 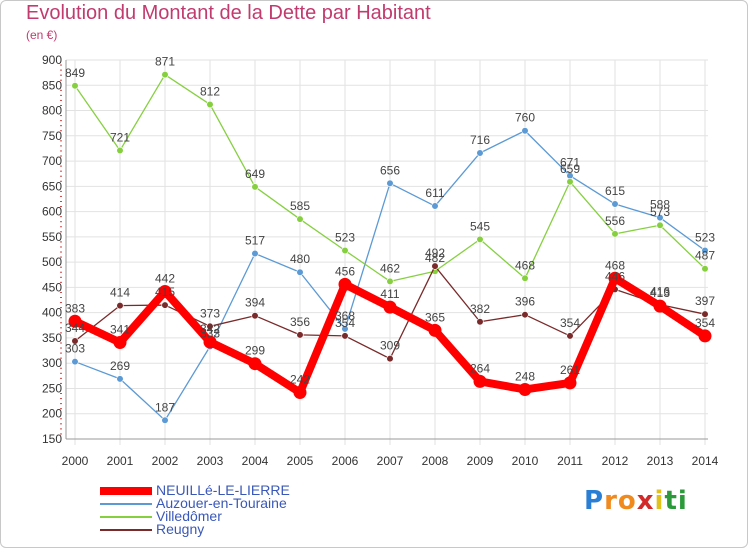 What do you see at coordinates (570, 370) in the screenshot?
I see `data-label: 261` at bounding box center [570, 370].